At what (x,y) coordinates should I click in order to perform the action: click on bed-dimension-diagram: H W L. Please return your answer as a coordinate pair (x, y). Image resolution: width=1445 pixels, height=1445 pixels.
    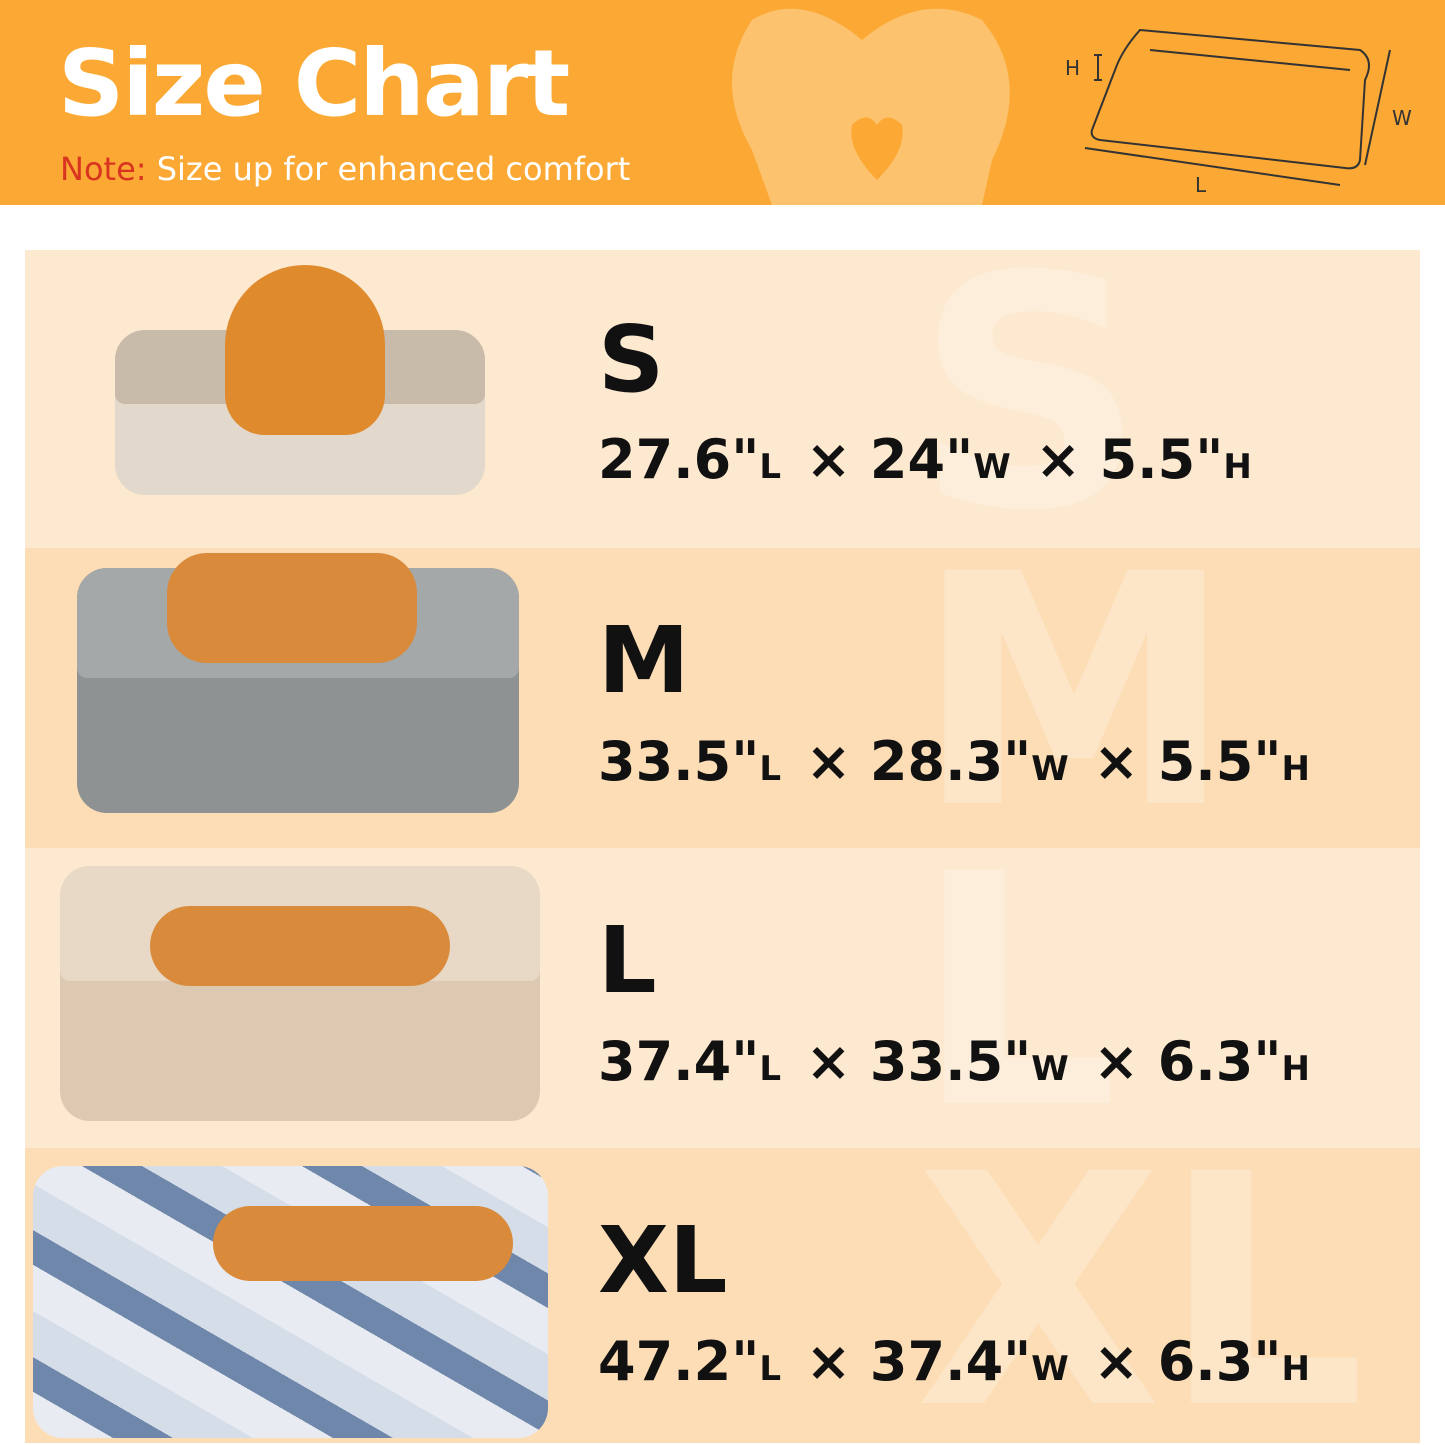
    Looking at the image, I should click on (1238, 112).